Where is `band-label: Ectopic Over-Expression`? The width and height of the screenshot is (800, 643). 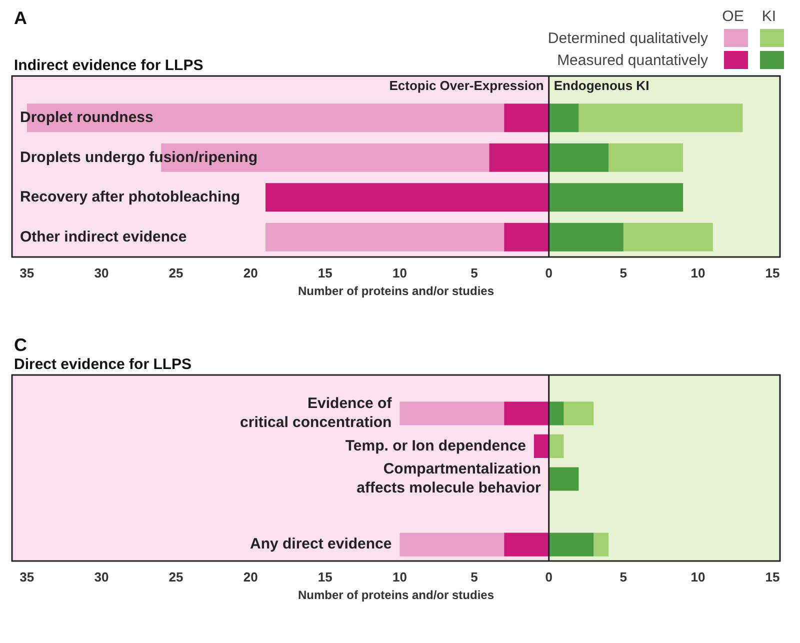
band-label: Ectopic Over-Expression is located at coordinates (466, 86).